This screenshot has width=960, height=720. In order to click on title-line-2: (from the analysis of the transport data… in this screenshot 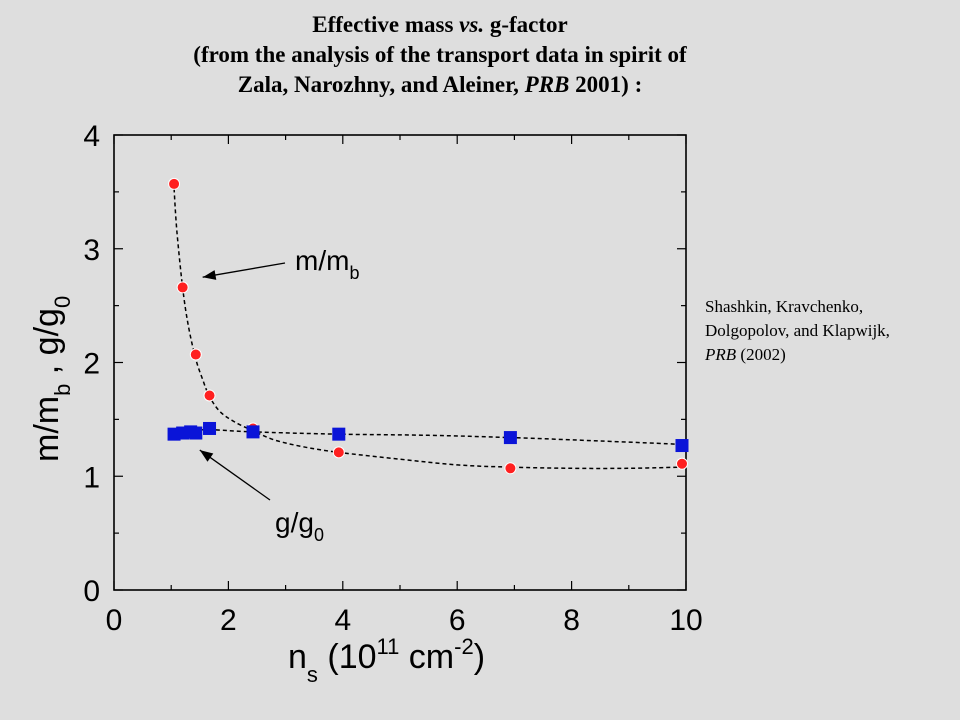, I will do `click(440, 54)`.